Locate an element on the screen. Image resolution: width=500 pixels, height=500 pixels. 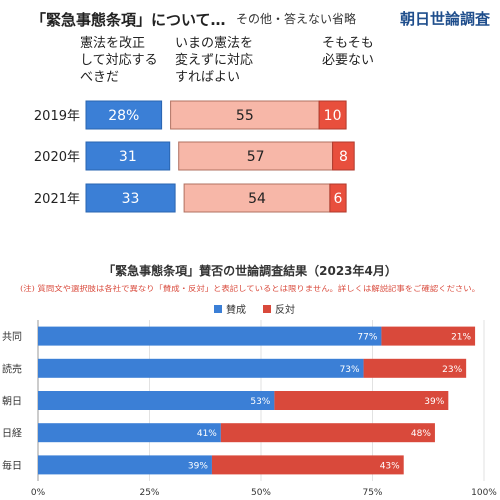
bar-value-label: 41% is located at coordinates (207, 434).